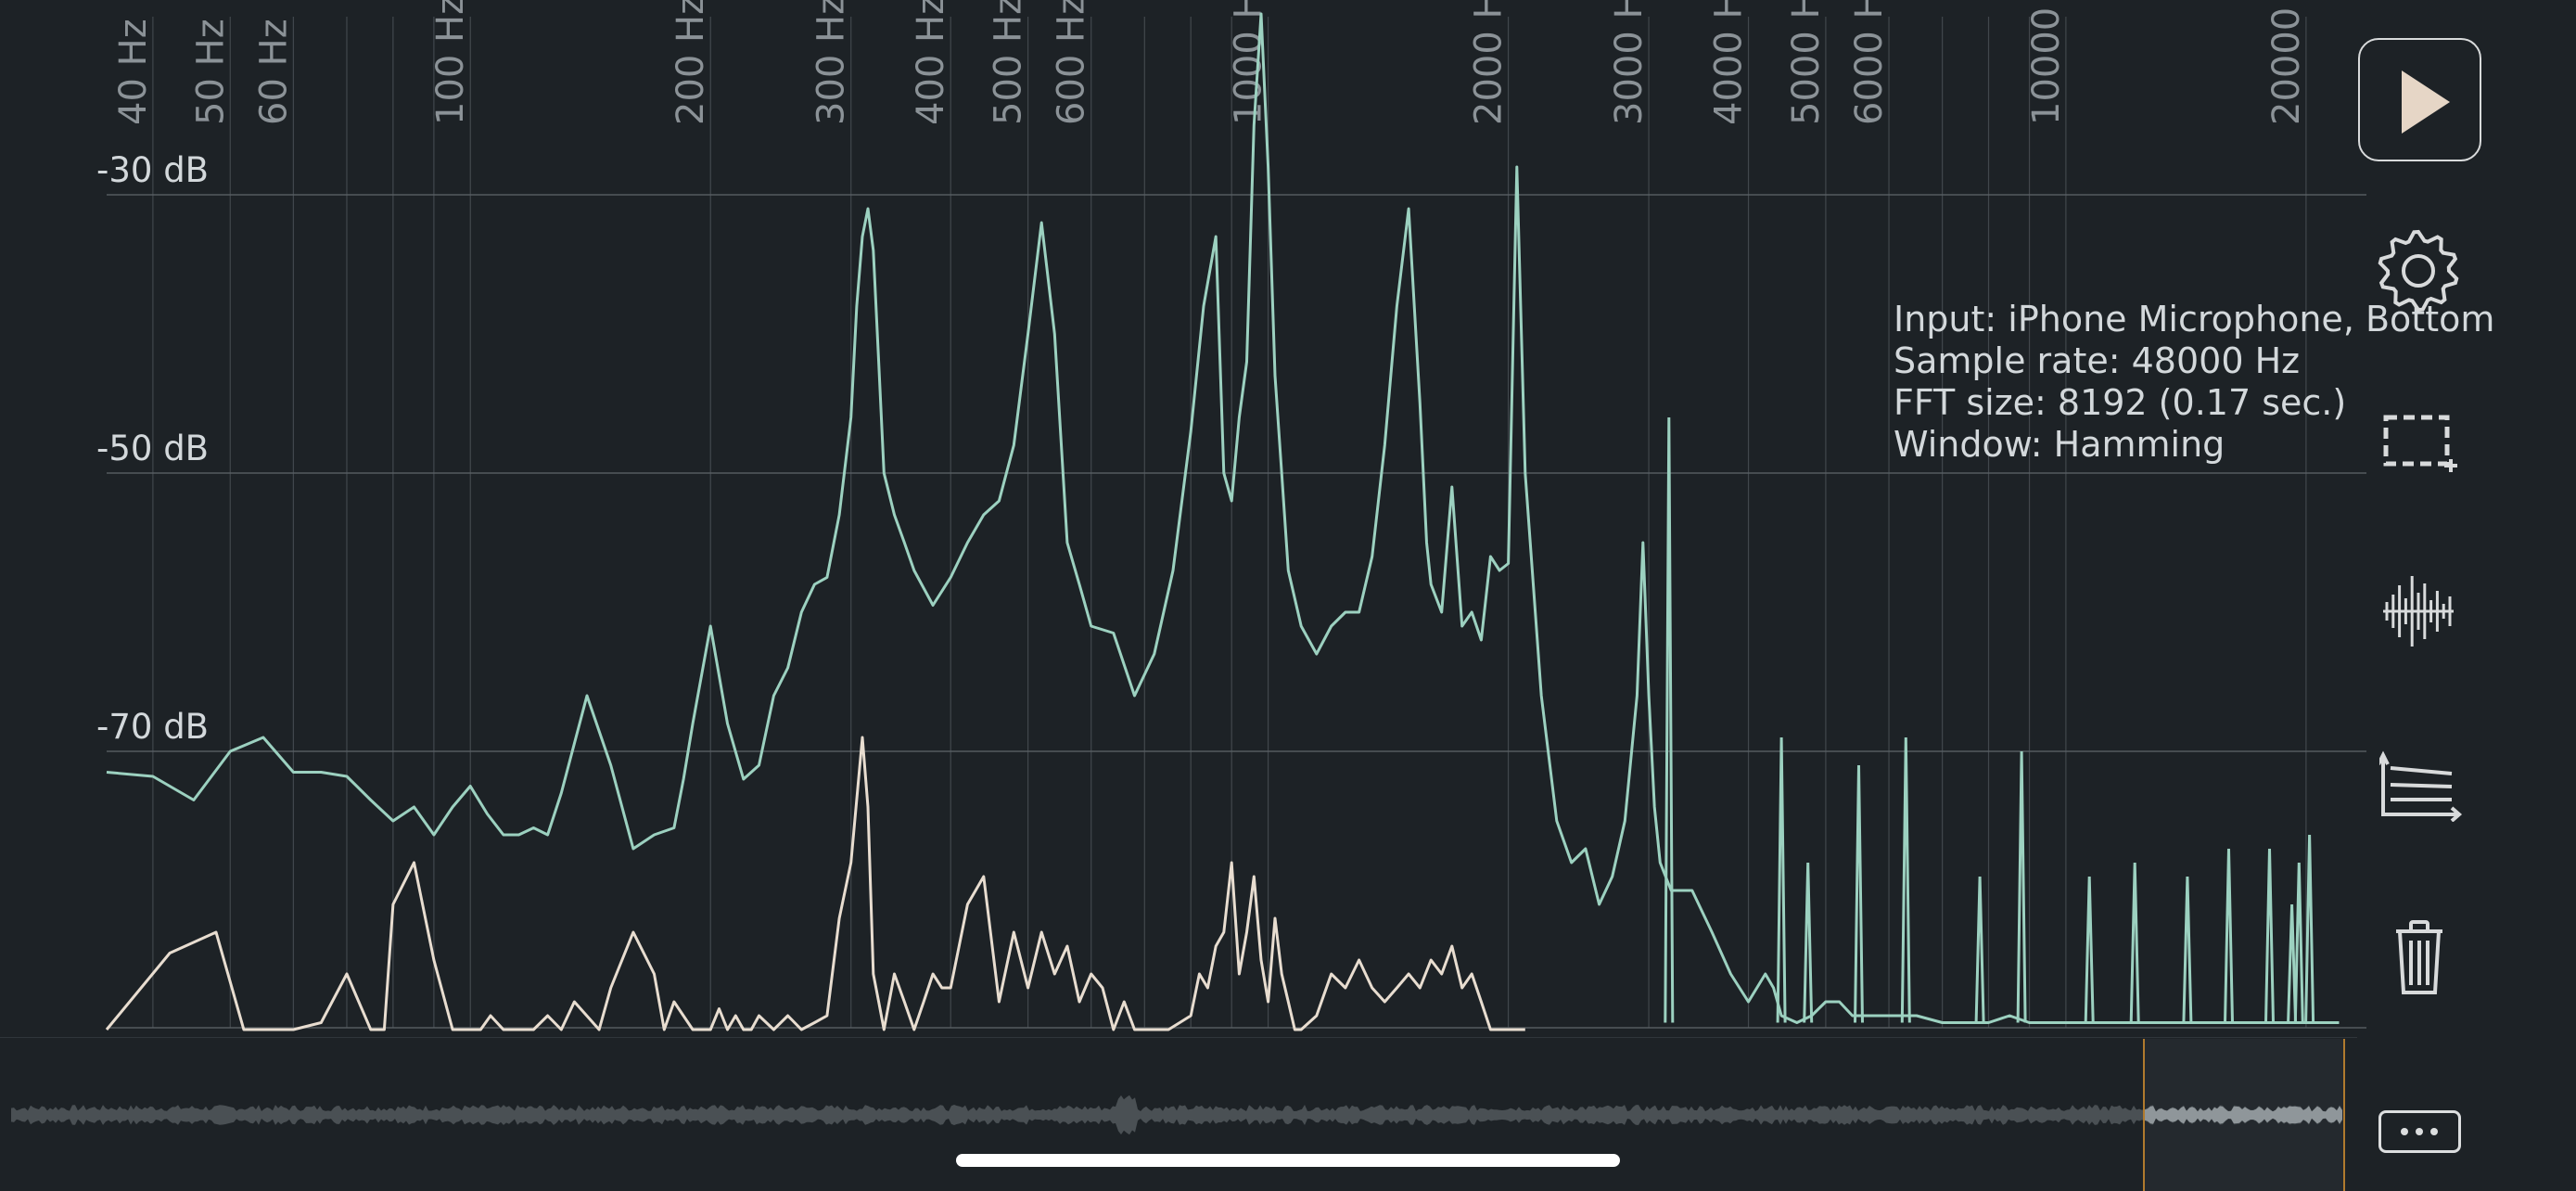 This screenshot has width=2576, height=1191. Describe the element at coordinates (831, 63) in the screenshot. I see `freq-tick-label: 300 Hz` at that location.